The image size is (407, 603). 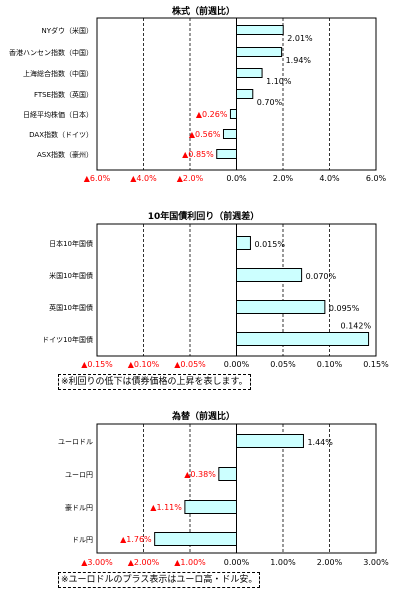 I want to click on bond-note: ※利回りの低下は債券価格の上昇を表します。, so click(x=154, y=382).